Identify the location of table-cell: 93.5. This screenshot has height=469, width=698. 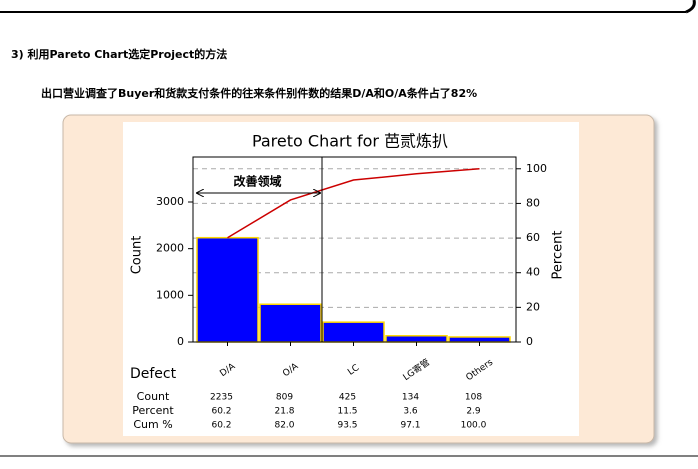
(347, 426).